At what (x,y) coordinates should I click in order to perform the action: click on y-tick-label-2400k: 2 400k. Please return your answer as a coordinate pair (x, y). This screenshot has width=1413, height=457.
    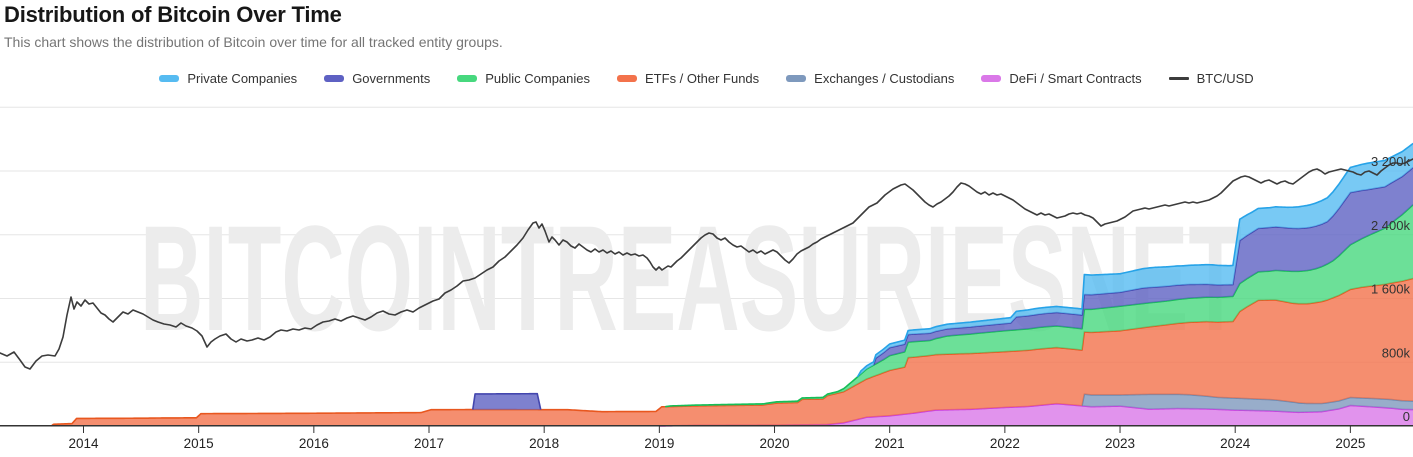
    Looking at the image, I should click on (1391, 225).